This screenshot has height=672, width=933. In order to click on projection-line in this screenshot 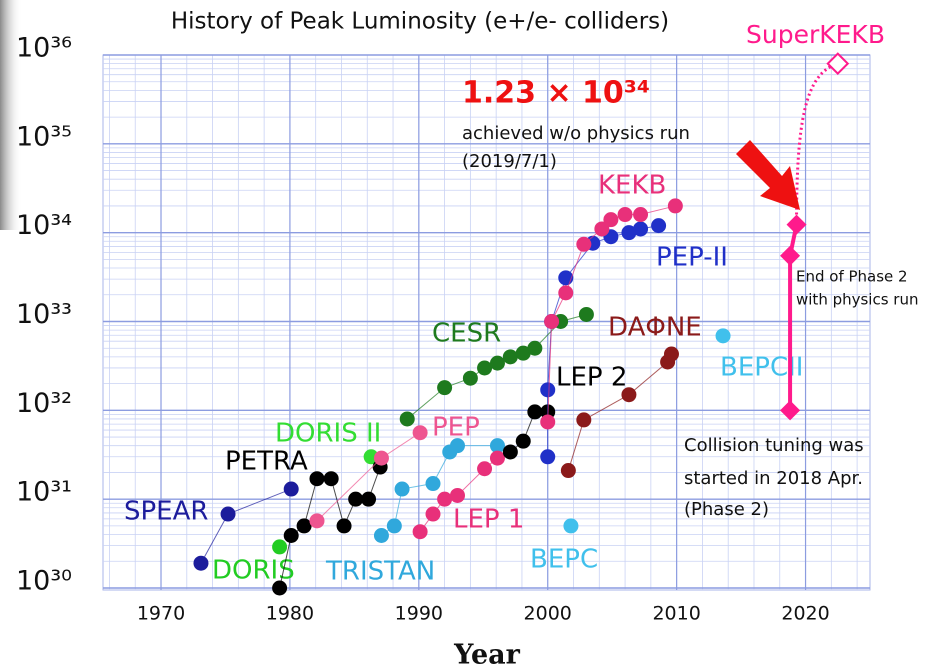, I will do `click(817, 143)`.